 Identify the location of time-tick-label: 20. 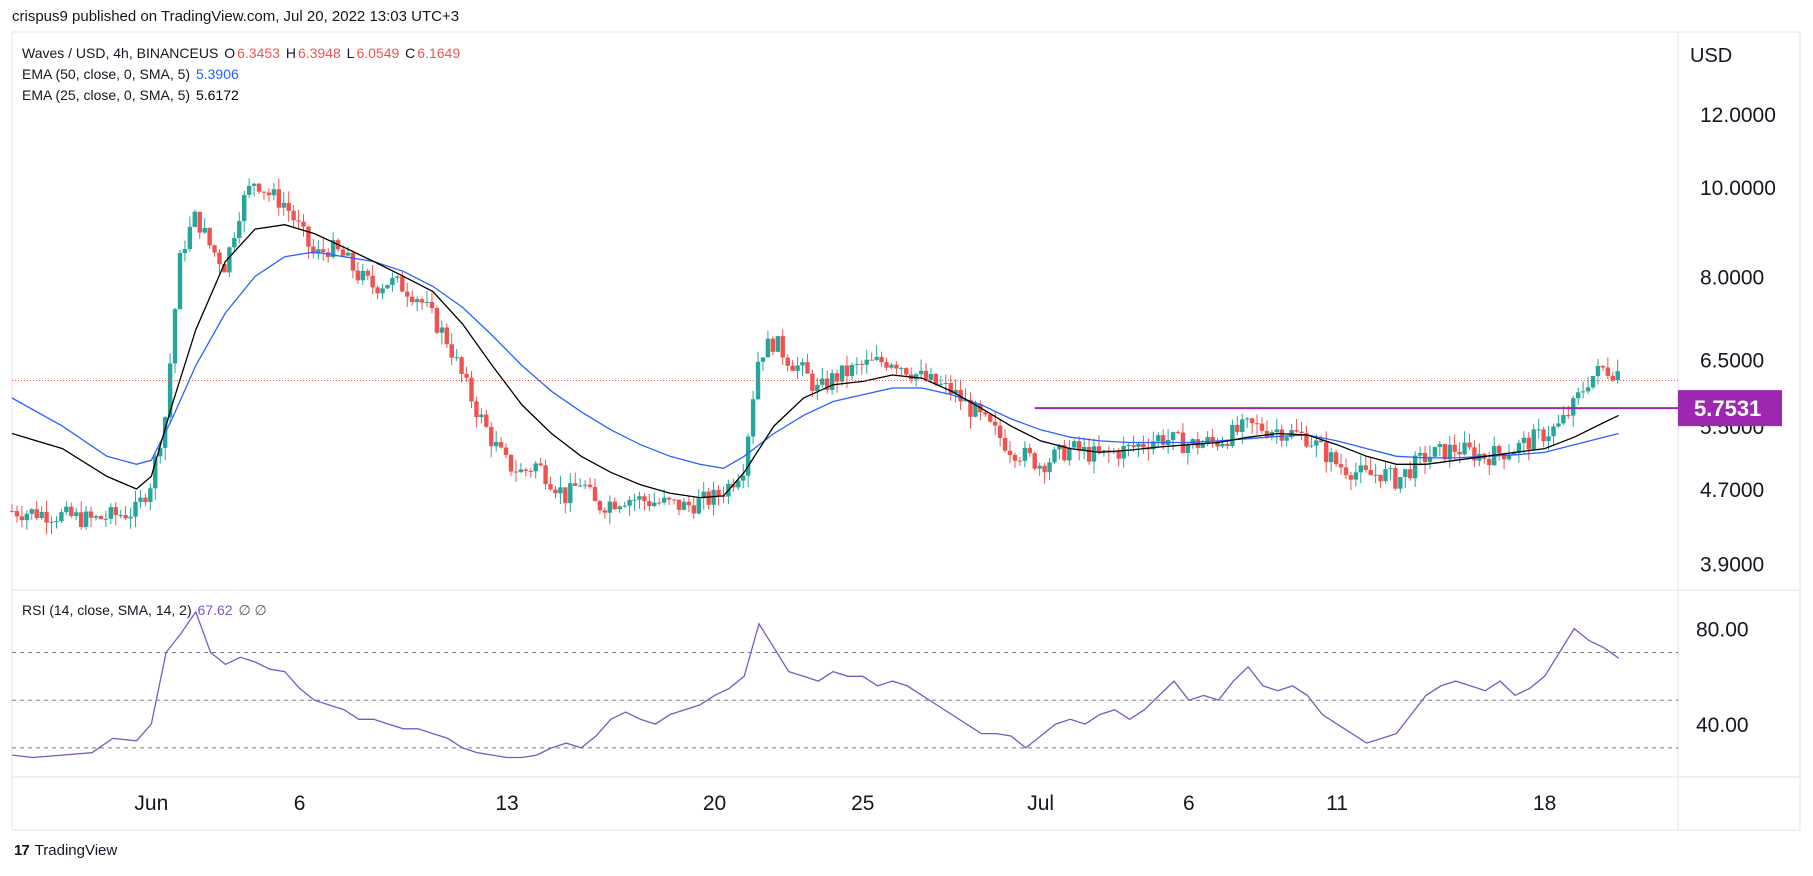
(714, 803).